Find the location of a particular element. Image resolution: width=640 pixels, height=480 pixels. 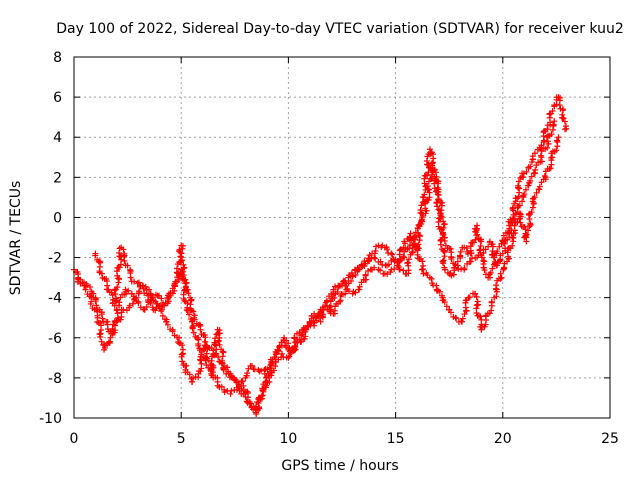

y-tick-label: 4 is located at coordinates (57, 138).